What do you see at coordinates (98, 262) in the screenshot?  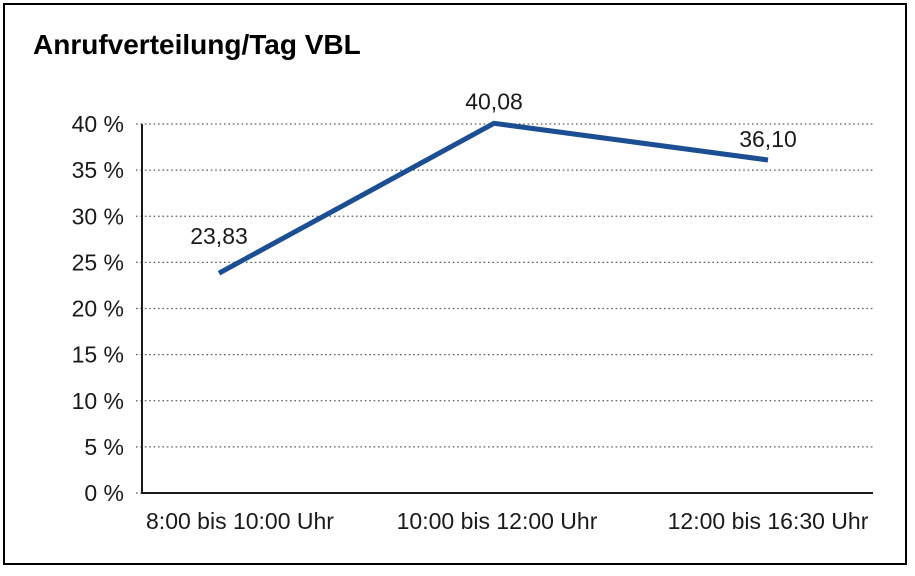 I see `y-axis-tick-label: 25 %` at bounding box center [98, 262].